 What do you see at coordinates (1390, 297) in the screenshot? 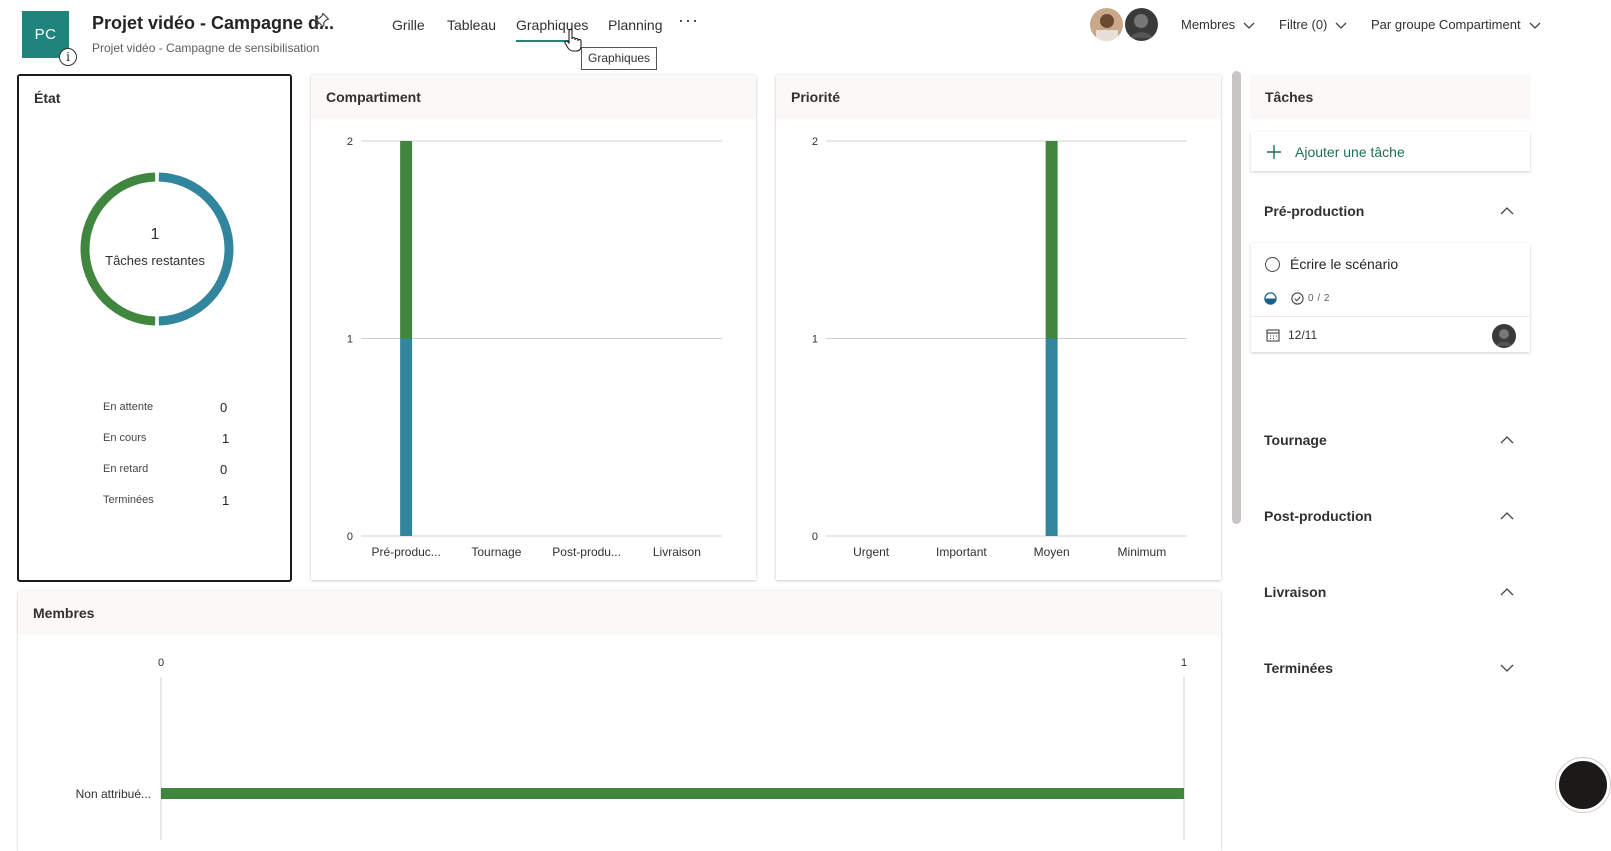
I see `task-card: Écrire le scénario 0 / 2 12/11` at bounding box center [1390, 297].